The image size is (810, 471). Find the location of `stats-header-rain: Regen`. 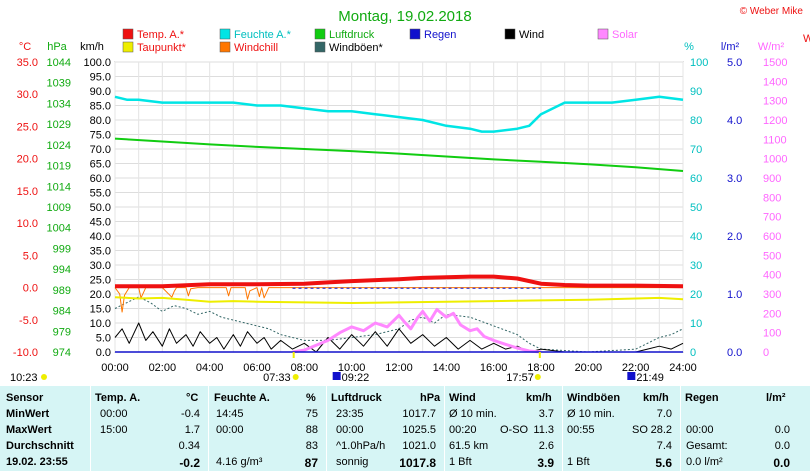

stats-header-rain: Regen is located at coordinates (702, 398).